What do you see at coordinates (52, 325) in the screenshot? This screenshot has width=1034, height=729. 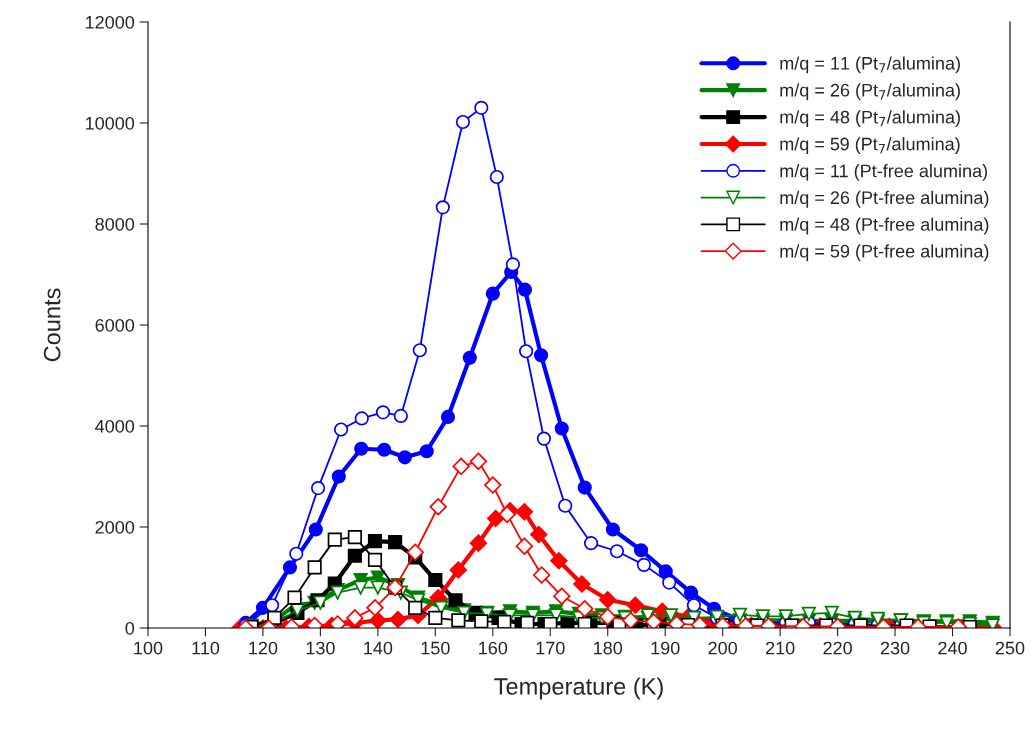 I see `y-axis-title: Counts` at bounding box center [52, 325].